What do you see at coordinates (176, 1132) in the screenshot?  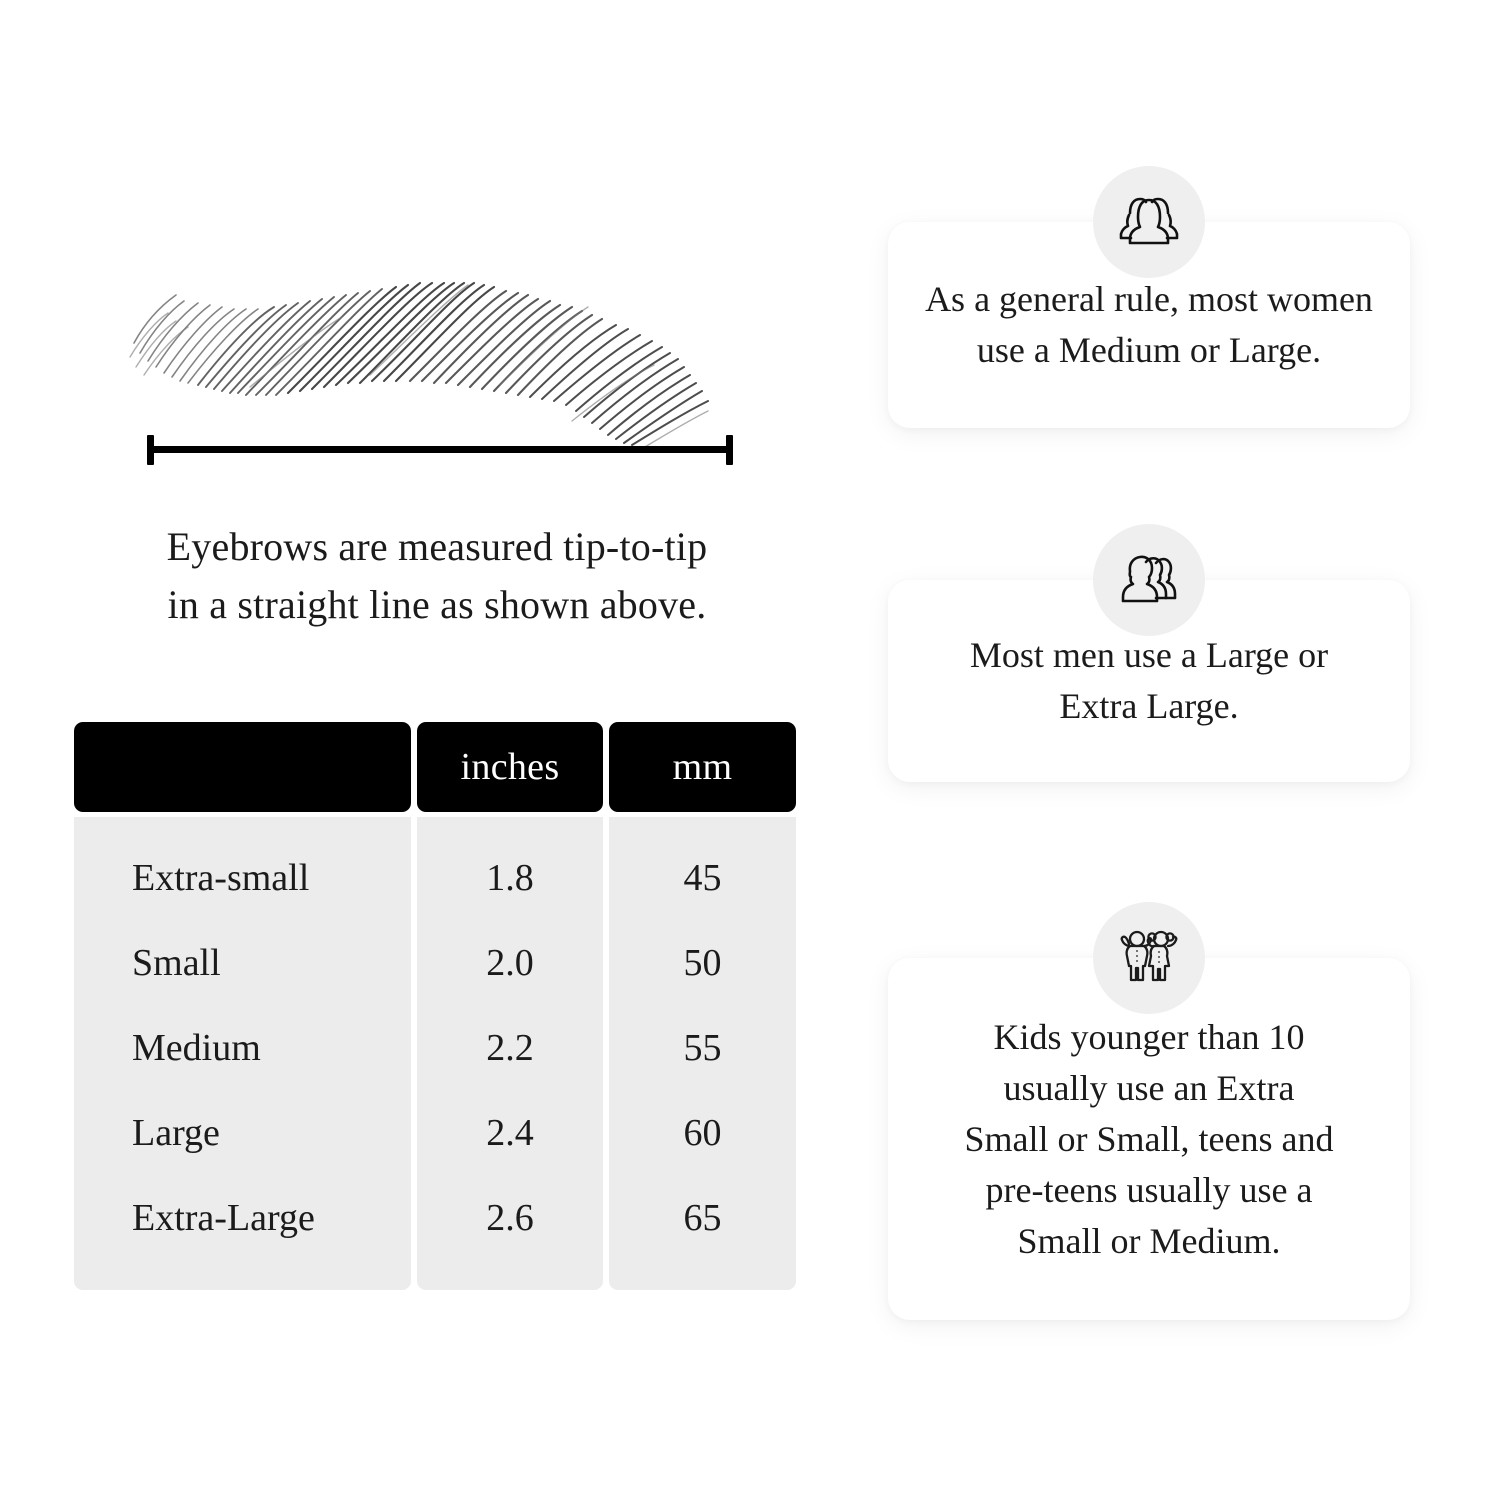 I see `table-row: Large` at bounding box center [176, 1132].